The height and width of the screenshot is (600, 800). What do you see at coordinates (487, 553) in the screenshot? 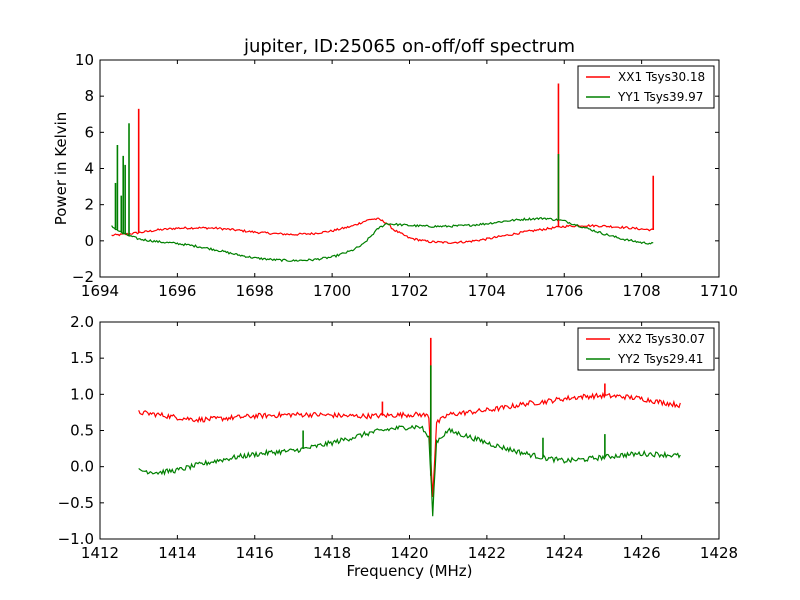
I see `x-tick-label: 1422` at bounding box center [487, 553].